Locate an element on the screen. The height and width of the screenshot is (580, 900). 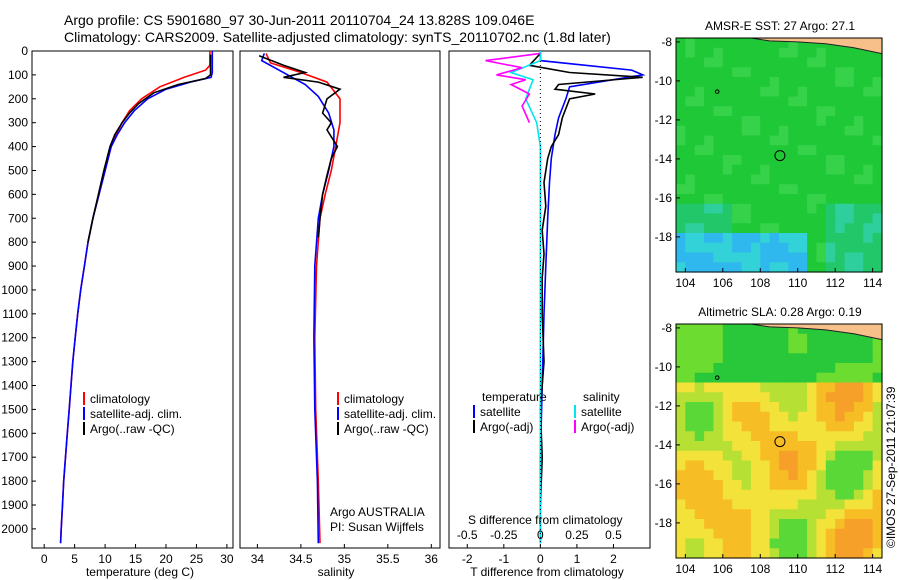
diff-s-axis-label: S difference from climatology is located at coordinates (545, 520).